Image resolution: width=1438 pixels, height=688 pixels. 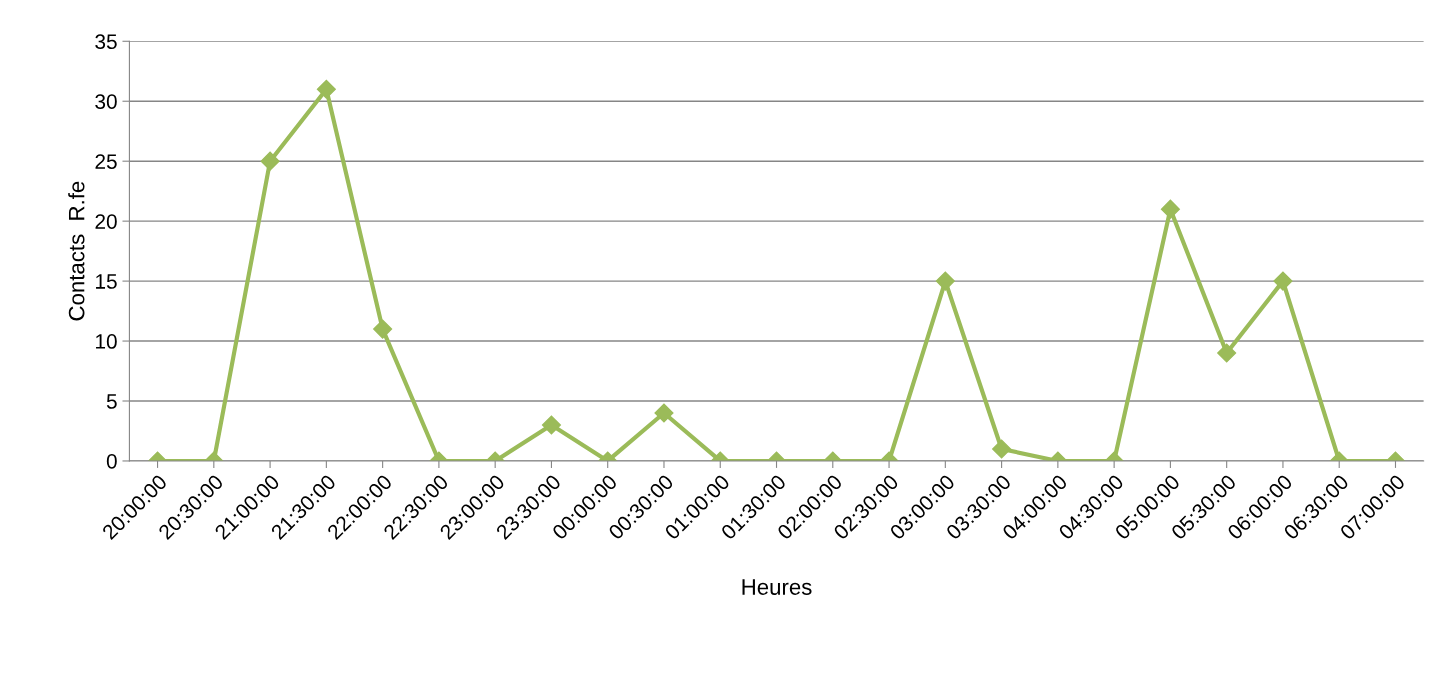 What do you see at coordinates (106, 341) in the screenshot?
I see `y-tick-label: 10` at bounding box center [106, 341].